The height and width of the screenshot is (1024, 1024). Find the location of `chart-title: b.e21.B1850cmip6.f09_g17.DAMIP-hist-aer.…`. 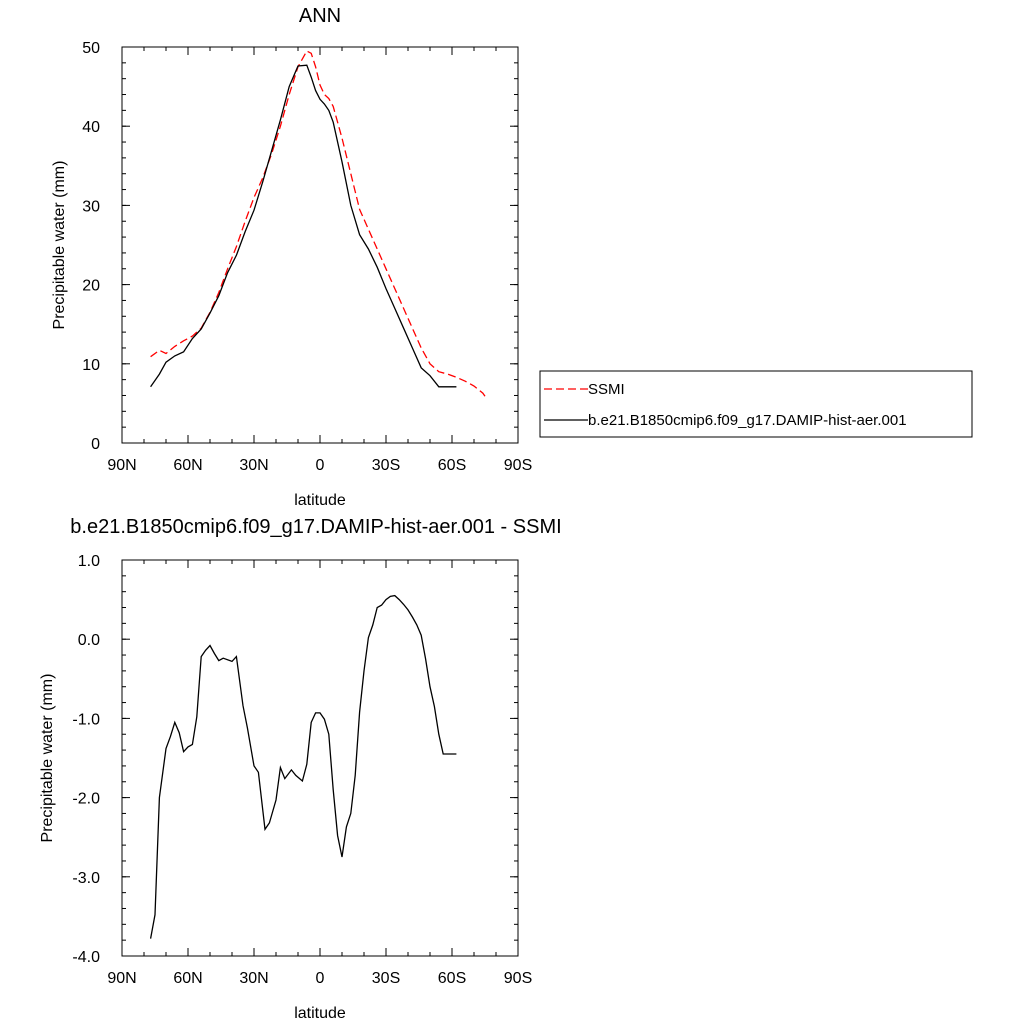

chart-title: b.e21.B1850cmip6.f09_g17.DAMIP-hist-aer.… is located at coordinates (315, 527).